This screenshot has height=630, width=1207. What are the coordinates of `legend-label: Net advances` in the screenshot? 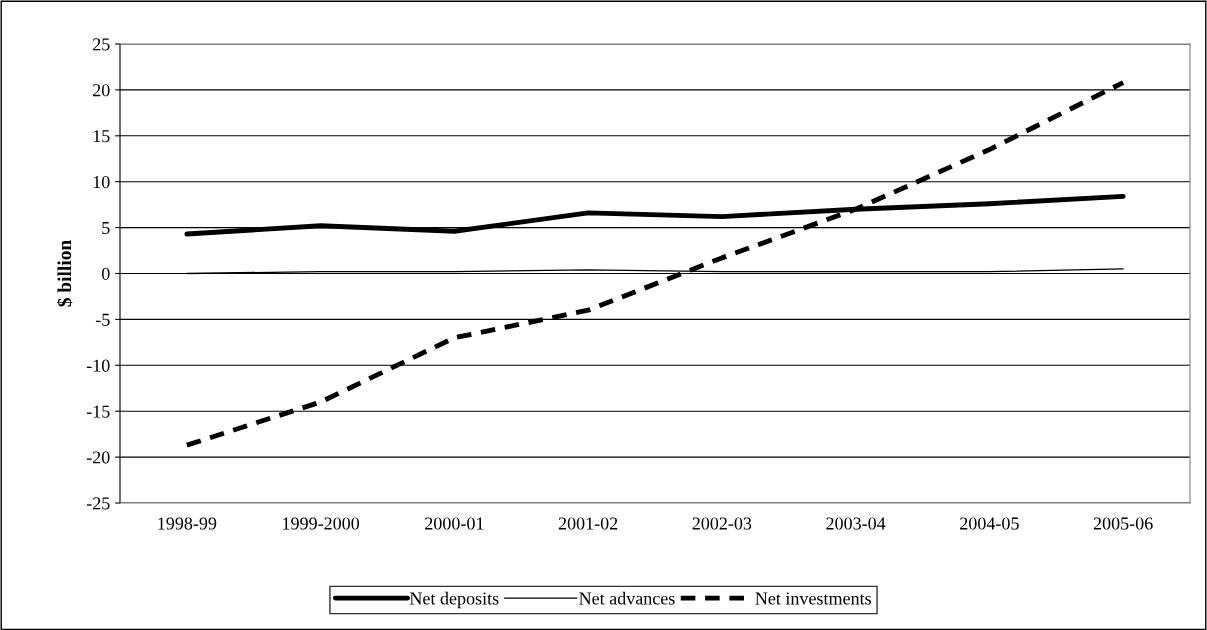 It's located at (627, 598).